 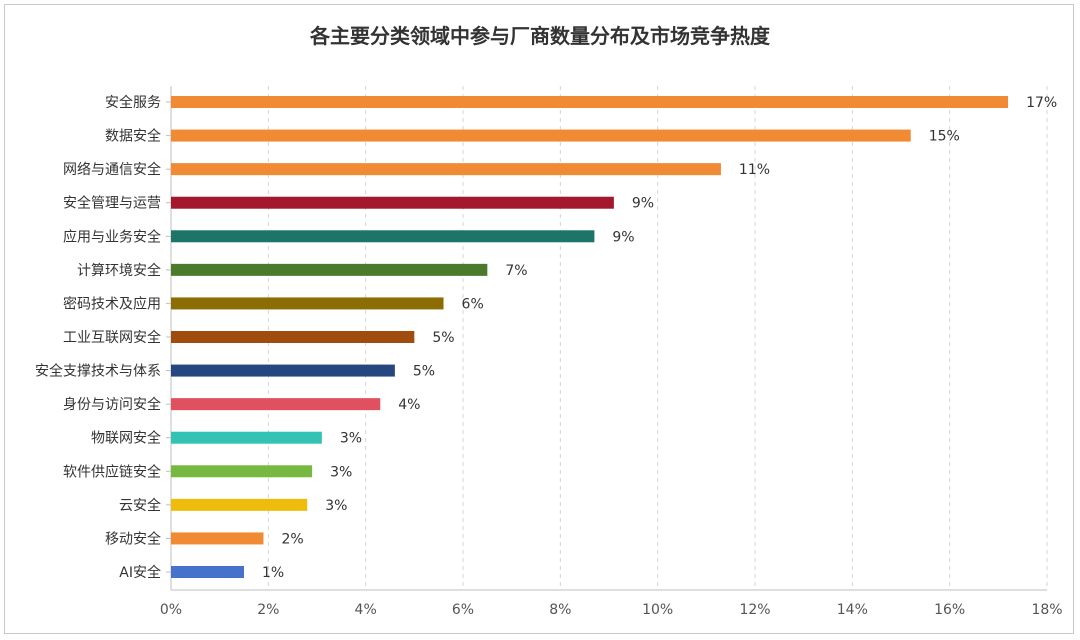 I want to click on data-label: 17%, so click(x=1041, y=103).